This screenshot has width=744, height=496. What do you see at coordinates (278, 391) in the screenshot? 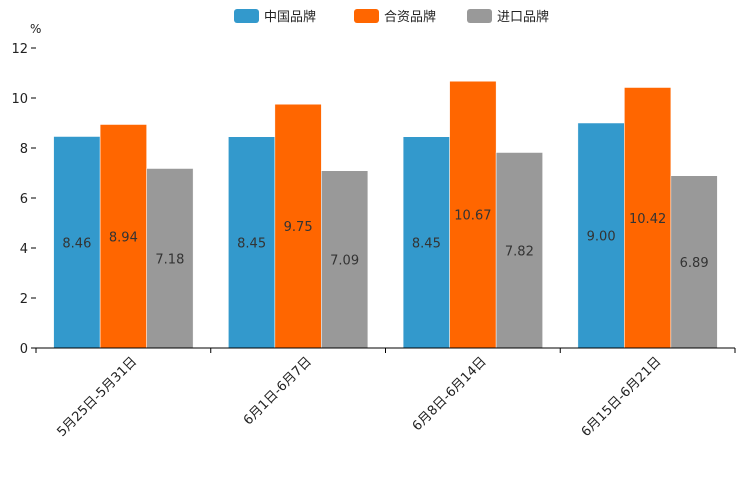
I see `x-tick-label: 6月1日-6月7日` at bounding box center [278, 391].